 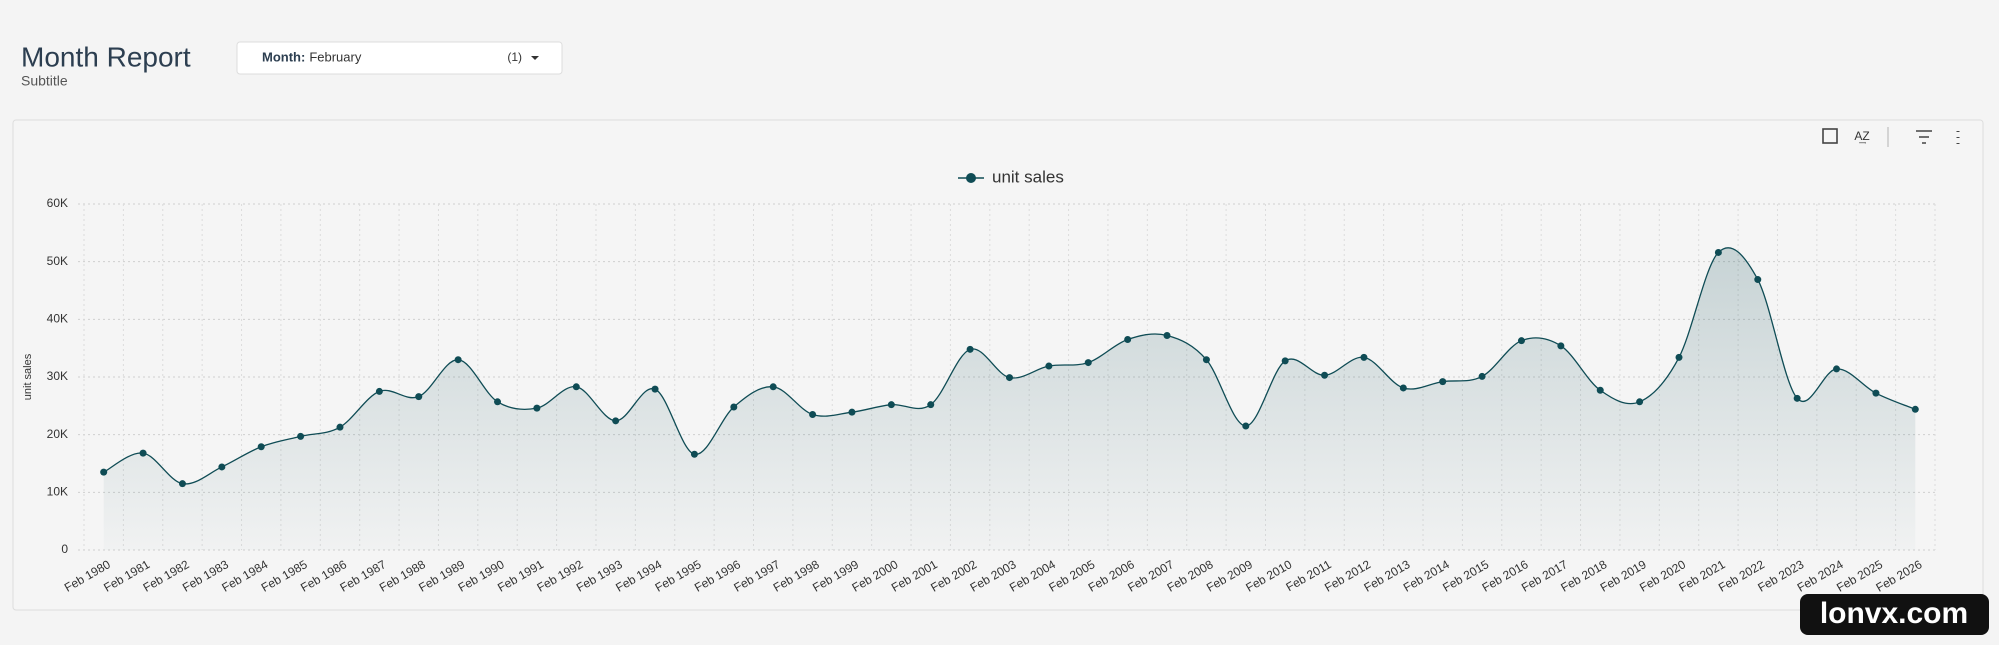 What do you see at coordinates (1924, 137) in the screenshot?
I see `filter-button` at bounding box center [1924, 137].